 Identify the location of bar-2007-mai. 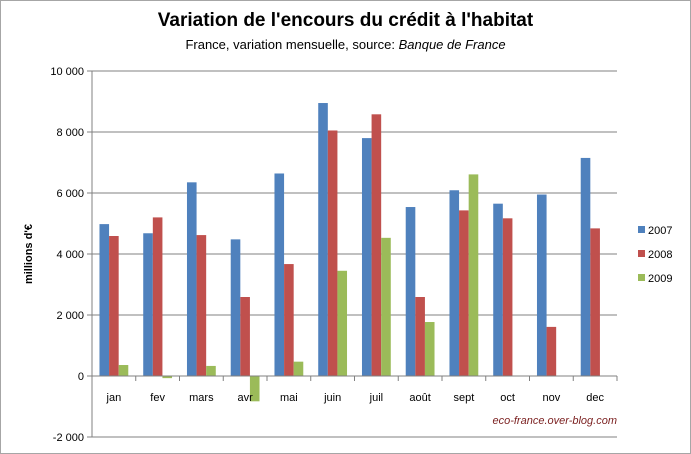
(279, 274).